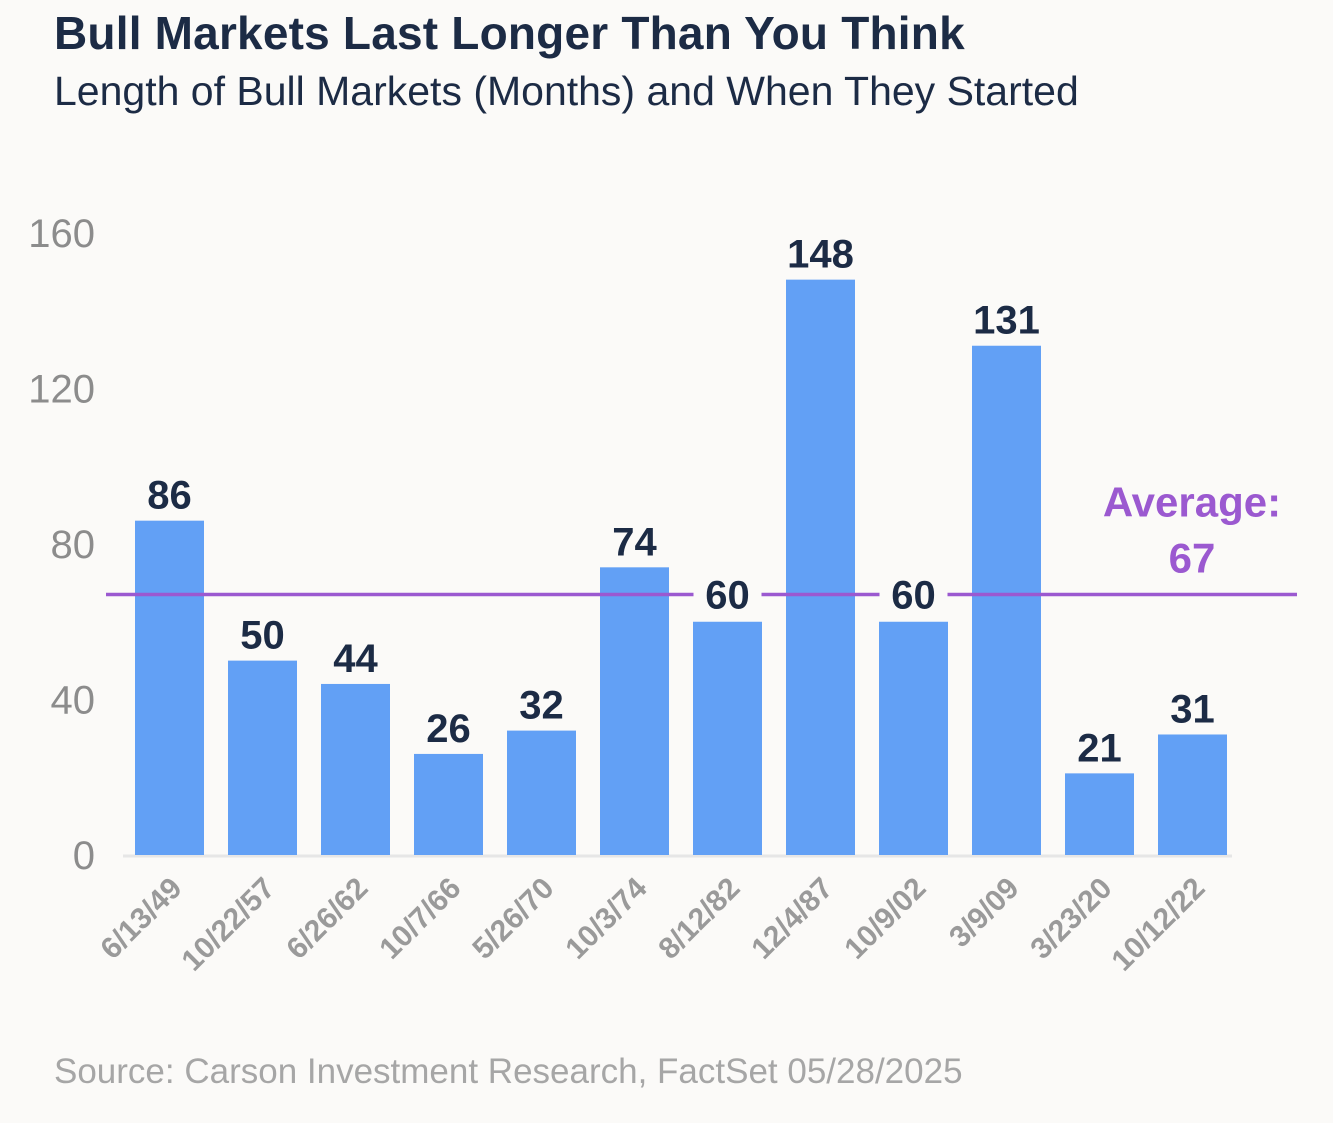 The image size is (1333, 1123). Describe the element at coordinates (448, 729) in the screenshot. I see `data-label: 26` at that location.